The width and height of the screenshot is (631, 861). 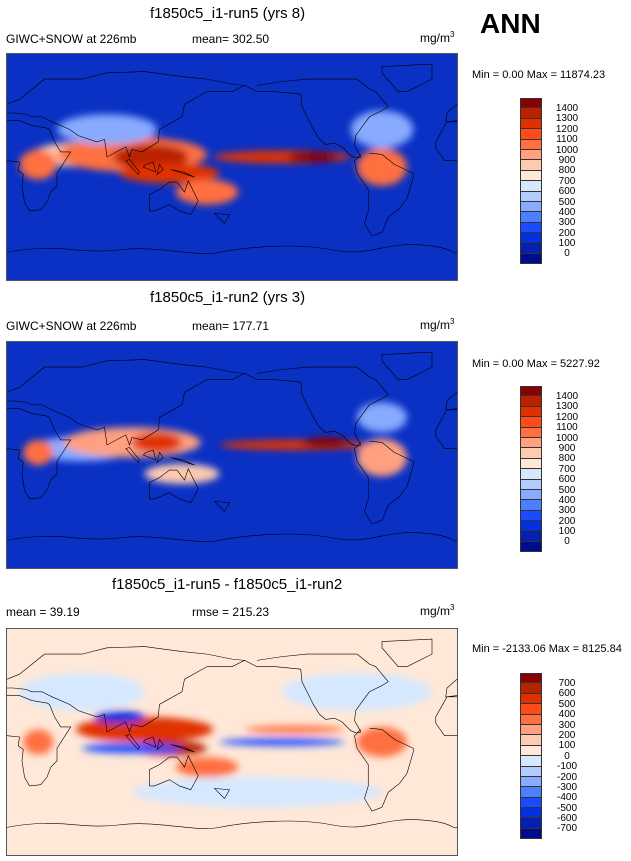 What do you see at coordinates (231, 612) in the screenshot?
I see `panel3-rmse: rmse = 215.23` at bounding box center [231, 612].